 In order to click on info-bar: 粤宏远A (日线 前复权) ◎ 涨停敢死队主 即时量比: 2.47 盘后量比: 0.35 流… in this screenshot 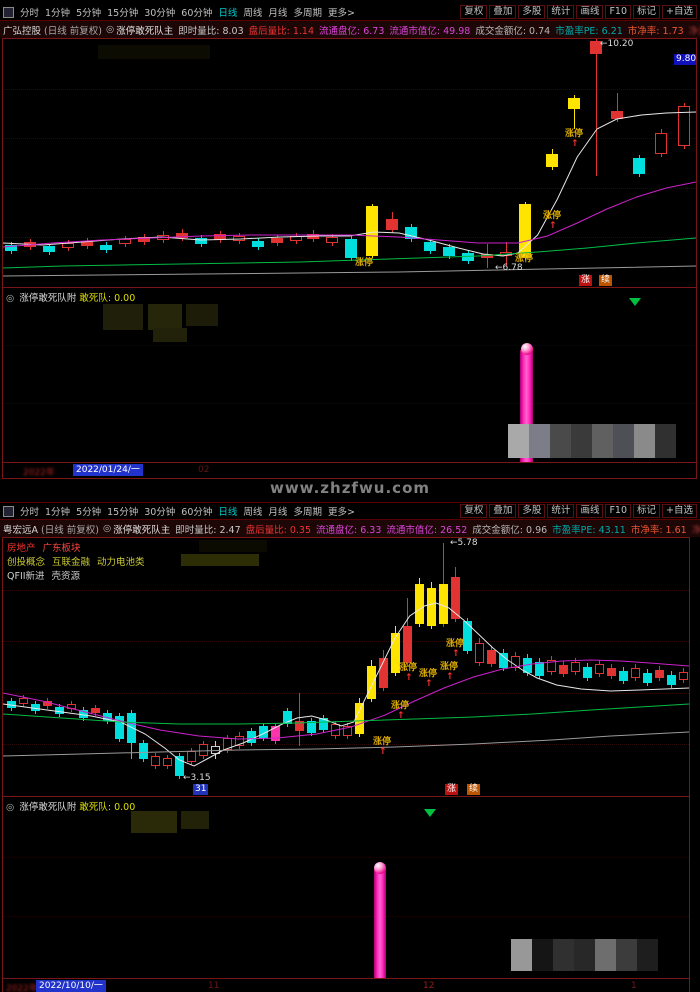, I will do `click(350, 528)`.